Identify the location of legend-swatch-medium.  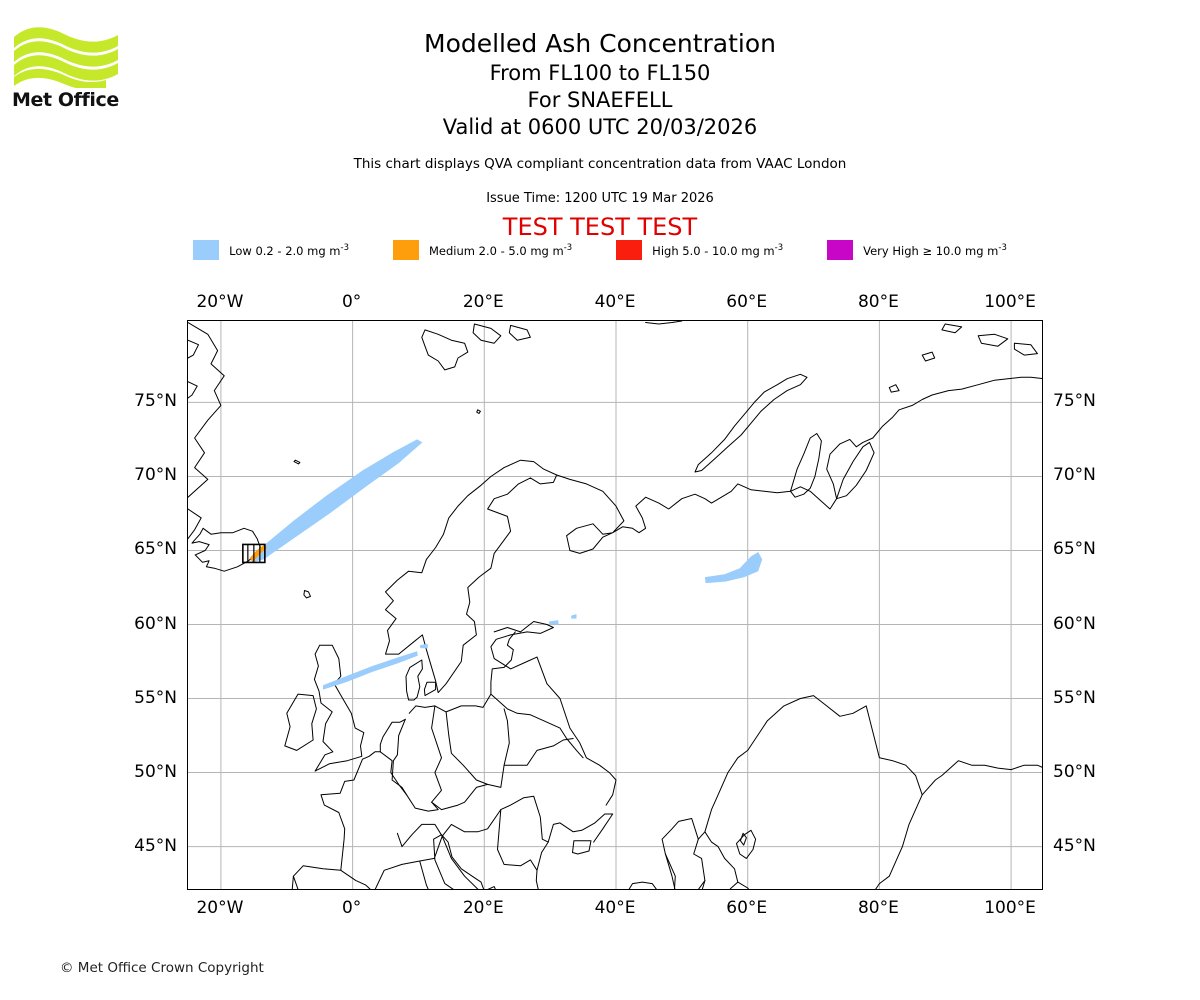
(405, 250).